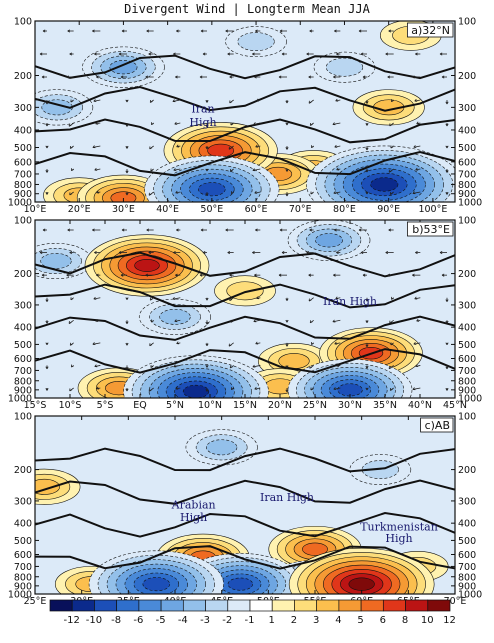  I want to click on colorbar-label: 8, so click(405, 620).